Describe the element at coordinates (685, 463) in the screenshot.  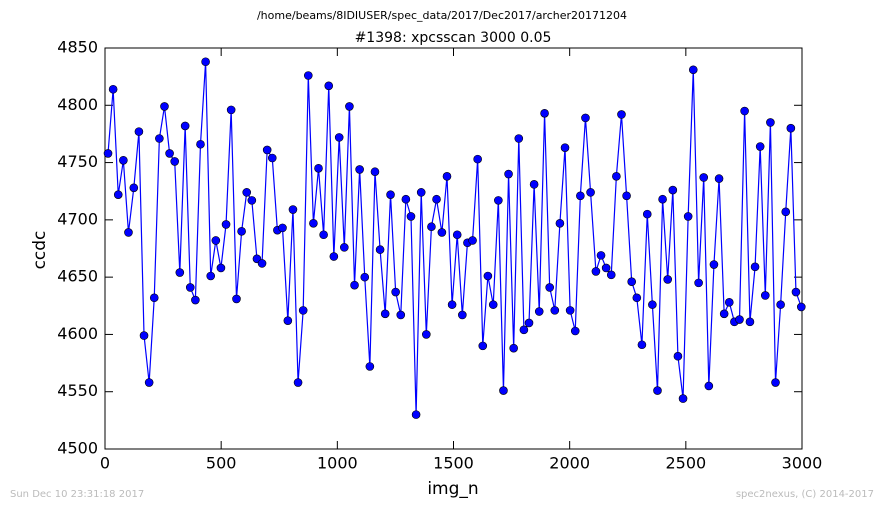
I see `x-tick-label: 2500` at that location.